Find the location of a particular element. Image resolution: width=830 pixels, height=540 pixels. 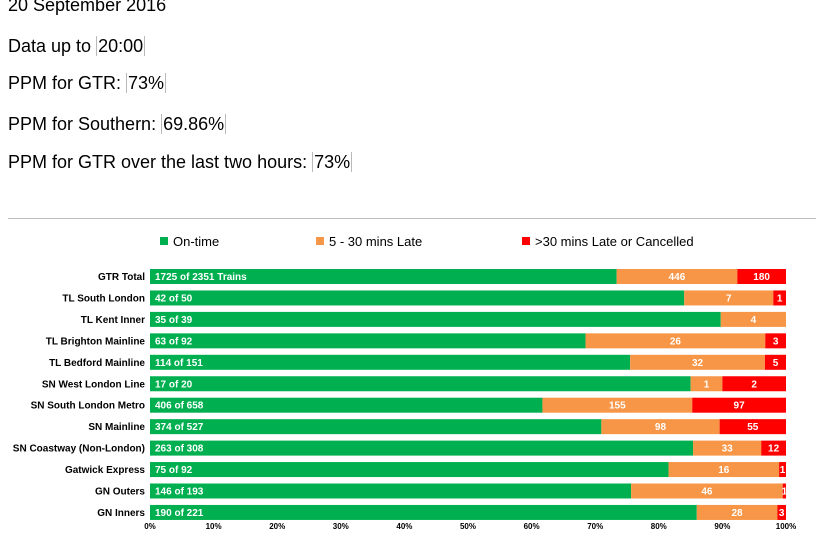

category-label-gatwick-express: Gatwick Express is located at coordinates (105, 470).